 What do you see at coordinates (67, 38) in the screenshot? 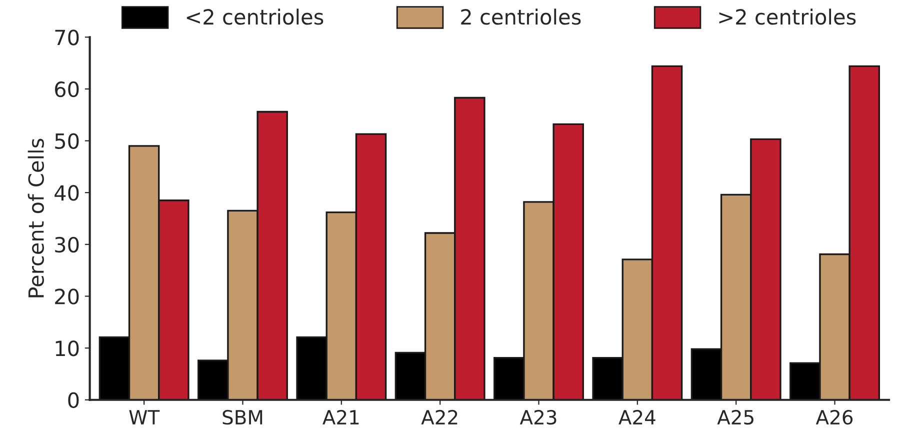
I see `y-tick-label: 70` at bounding box center [67, 38].